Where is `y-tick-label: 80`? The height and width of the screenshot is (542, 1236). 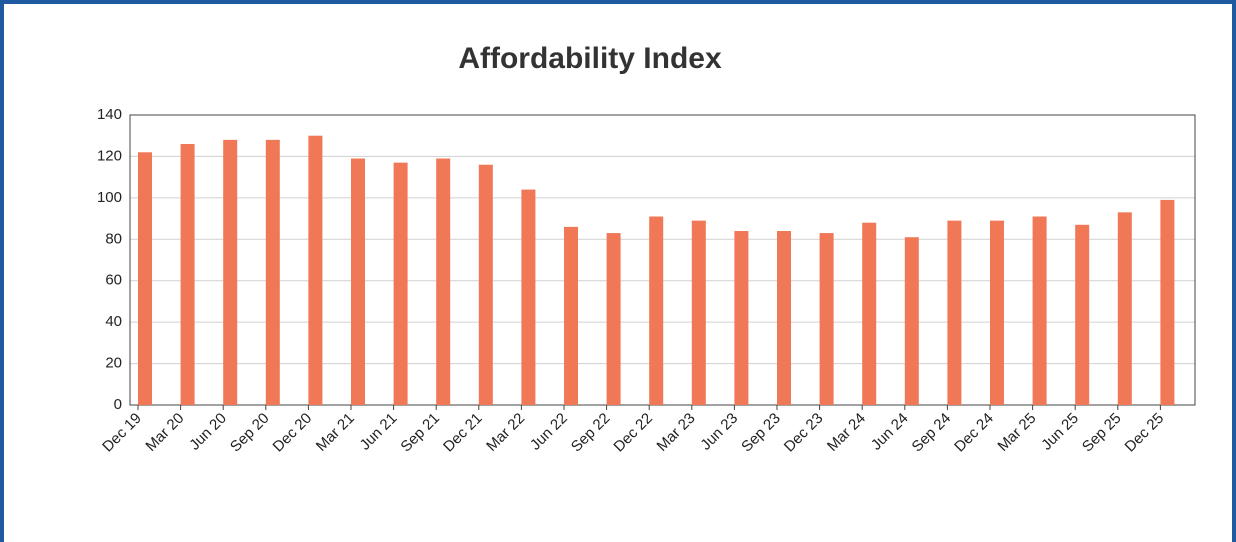 y-tick-label: 80 is located at coordinates (113, 238).